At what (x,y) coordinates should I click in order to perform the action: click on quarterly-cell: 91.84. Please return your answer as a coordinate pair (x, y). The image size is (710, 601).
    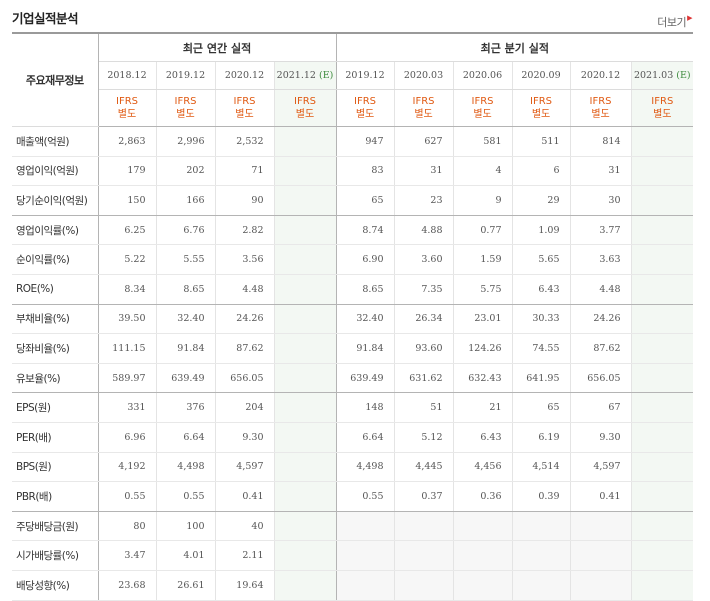
    Looking at the image, I should click on (365, 348).